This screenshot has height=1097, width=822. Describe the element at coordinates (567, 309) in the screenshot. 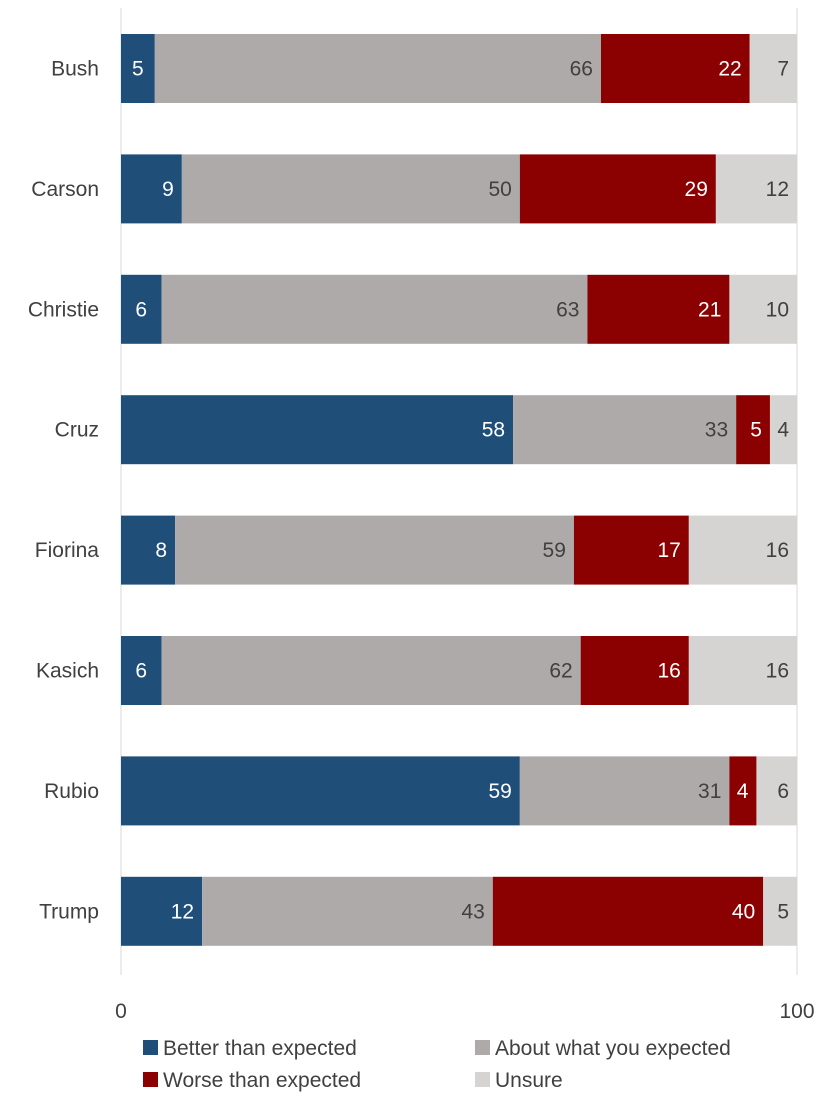

I see `data-label-christie-about-what-you-expected: 63` at that location.